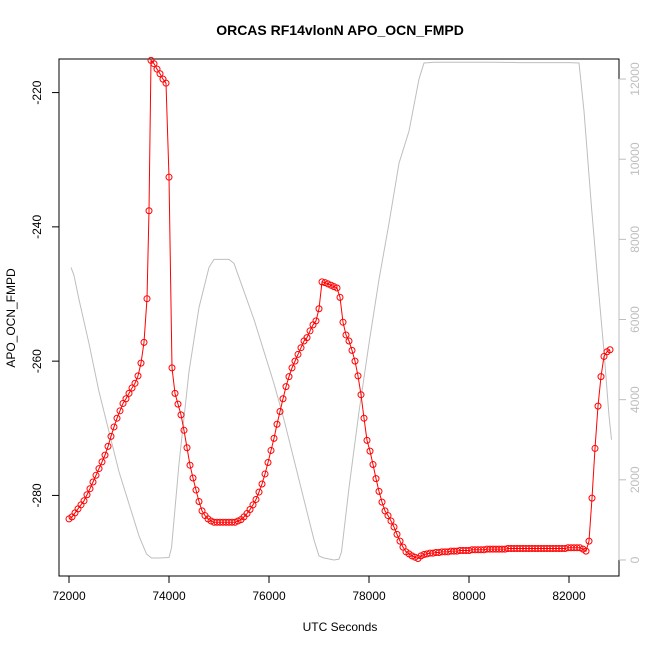 The image size is (650, 650). I want to click on x-axis: 72000 74000 76000 78000 80000 82000, so click(319, 589).